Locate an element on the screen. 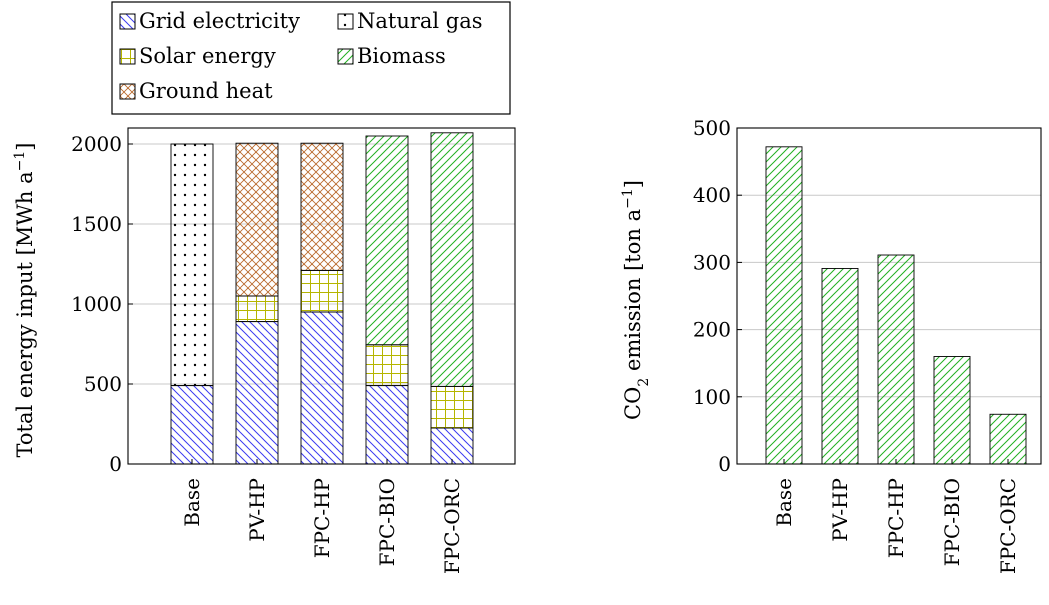 Image resolution: width=1049 pixels, height=605 pixels. bar-fpc-hp-grid is located at coordinates (322, 388).